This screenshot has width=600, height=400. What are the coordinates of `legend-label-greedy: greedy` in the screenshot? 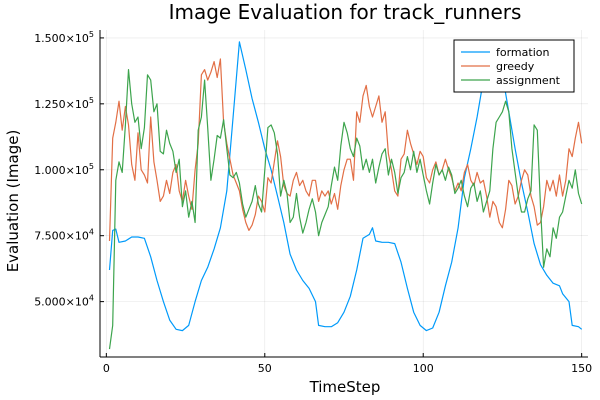 It's located at (515, 66).